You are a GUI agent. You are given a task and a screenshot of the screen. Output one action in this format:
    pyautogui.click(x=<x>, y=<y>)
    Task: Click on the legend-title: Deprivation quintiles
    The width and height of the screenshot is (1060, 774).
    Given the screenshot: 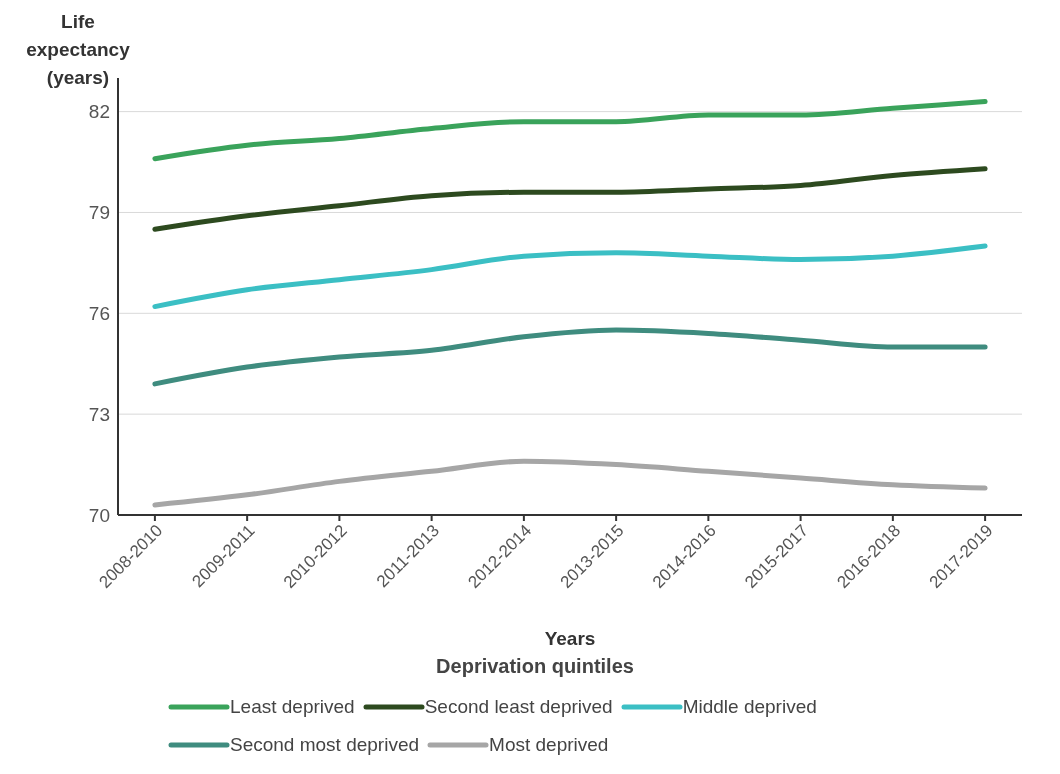 What is the action you would take?
    pyautogui.click(x=535, y=666)
    